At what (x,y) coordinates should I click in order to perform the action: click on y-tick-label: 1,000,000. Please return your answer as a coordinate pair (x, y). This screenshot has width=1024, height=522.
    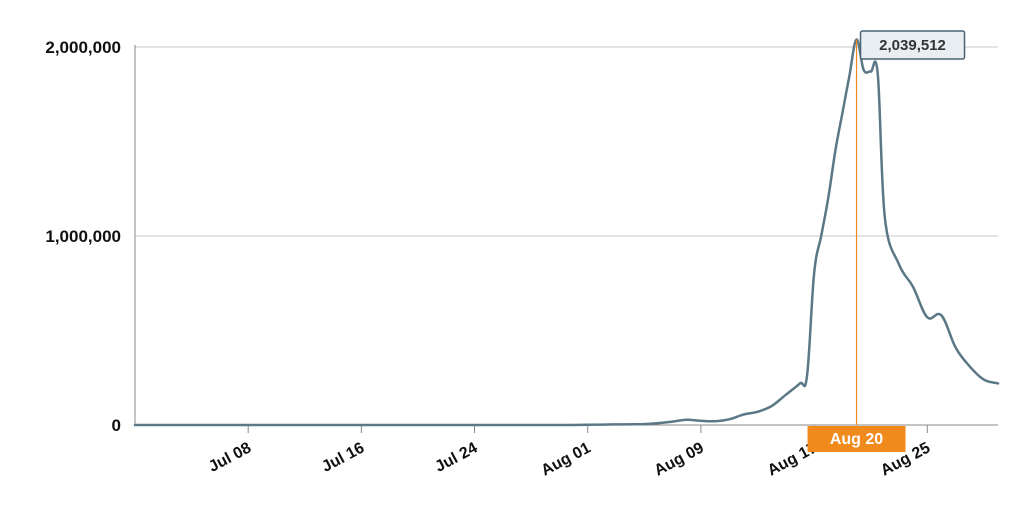
    Looking at the image, I should click on (83, 236).